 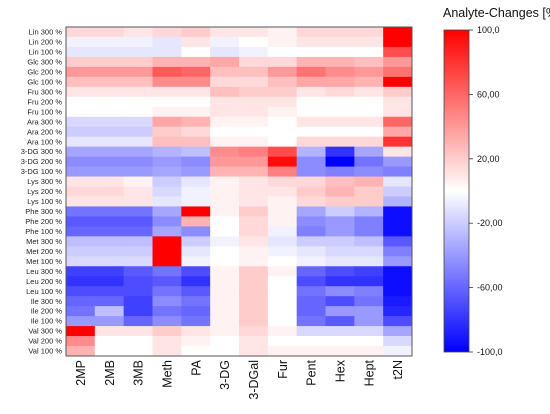 I want to click on y-tick-label: Leu 100 %, so click(x=44, y=291).